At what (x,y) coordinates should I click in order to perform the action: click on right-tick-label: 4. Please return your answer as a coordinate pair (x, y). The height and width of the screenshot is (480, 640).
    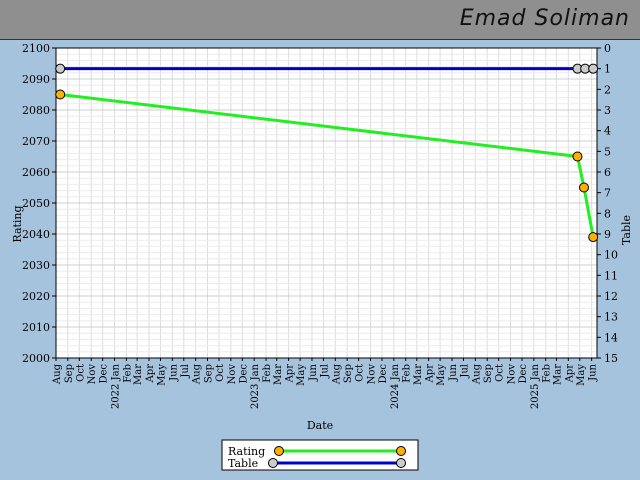
    Looking at the image, I should click on (607, 131).